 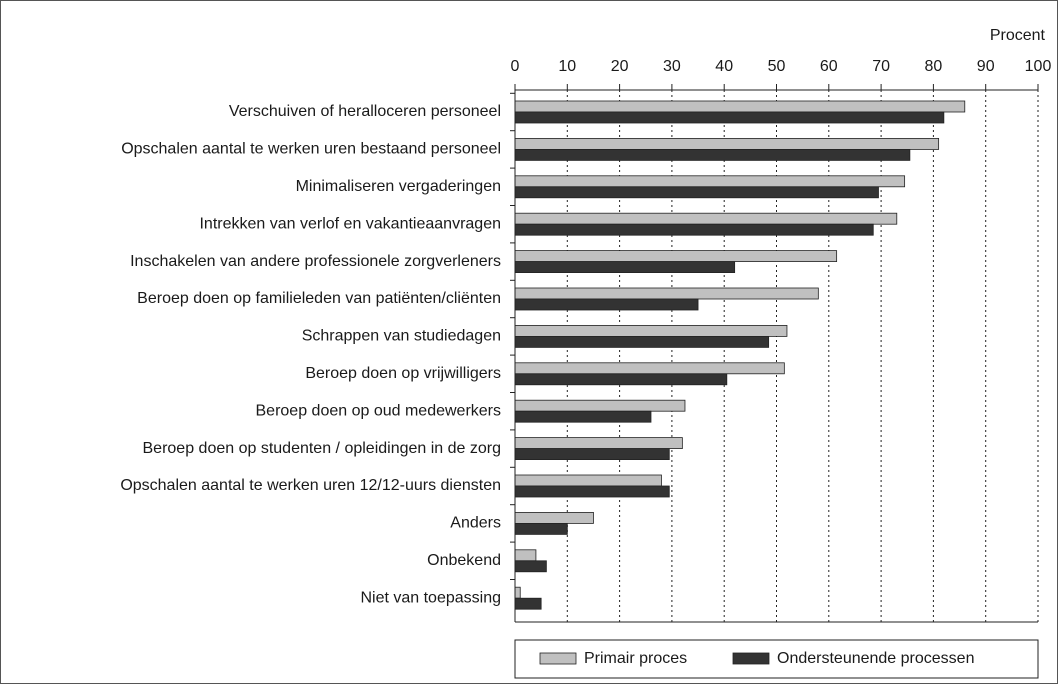 I want to click on x-tick-label: 50, so click(x=777, y=66).